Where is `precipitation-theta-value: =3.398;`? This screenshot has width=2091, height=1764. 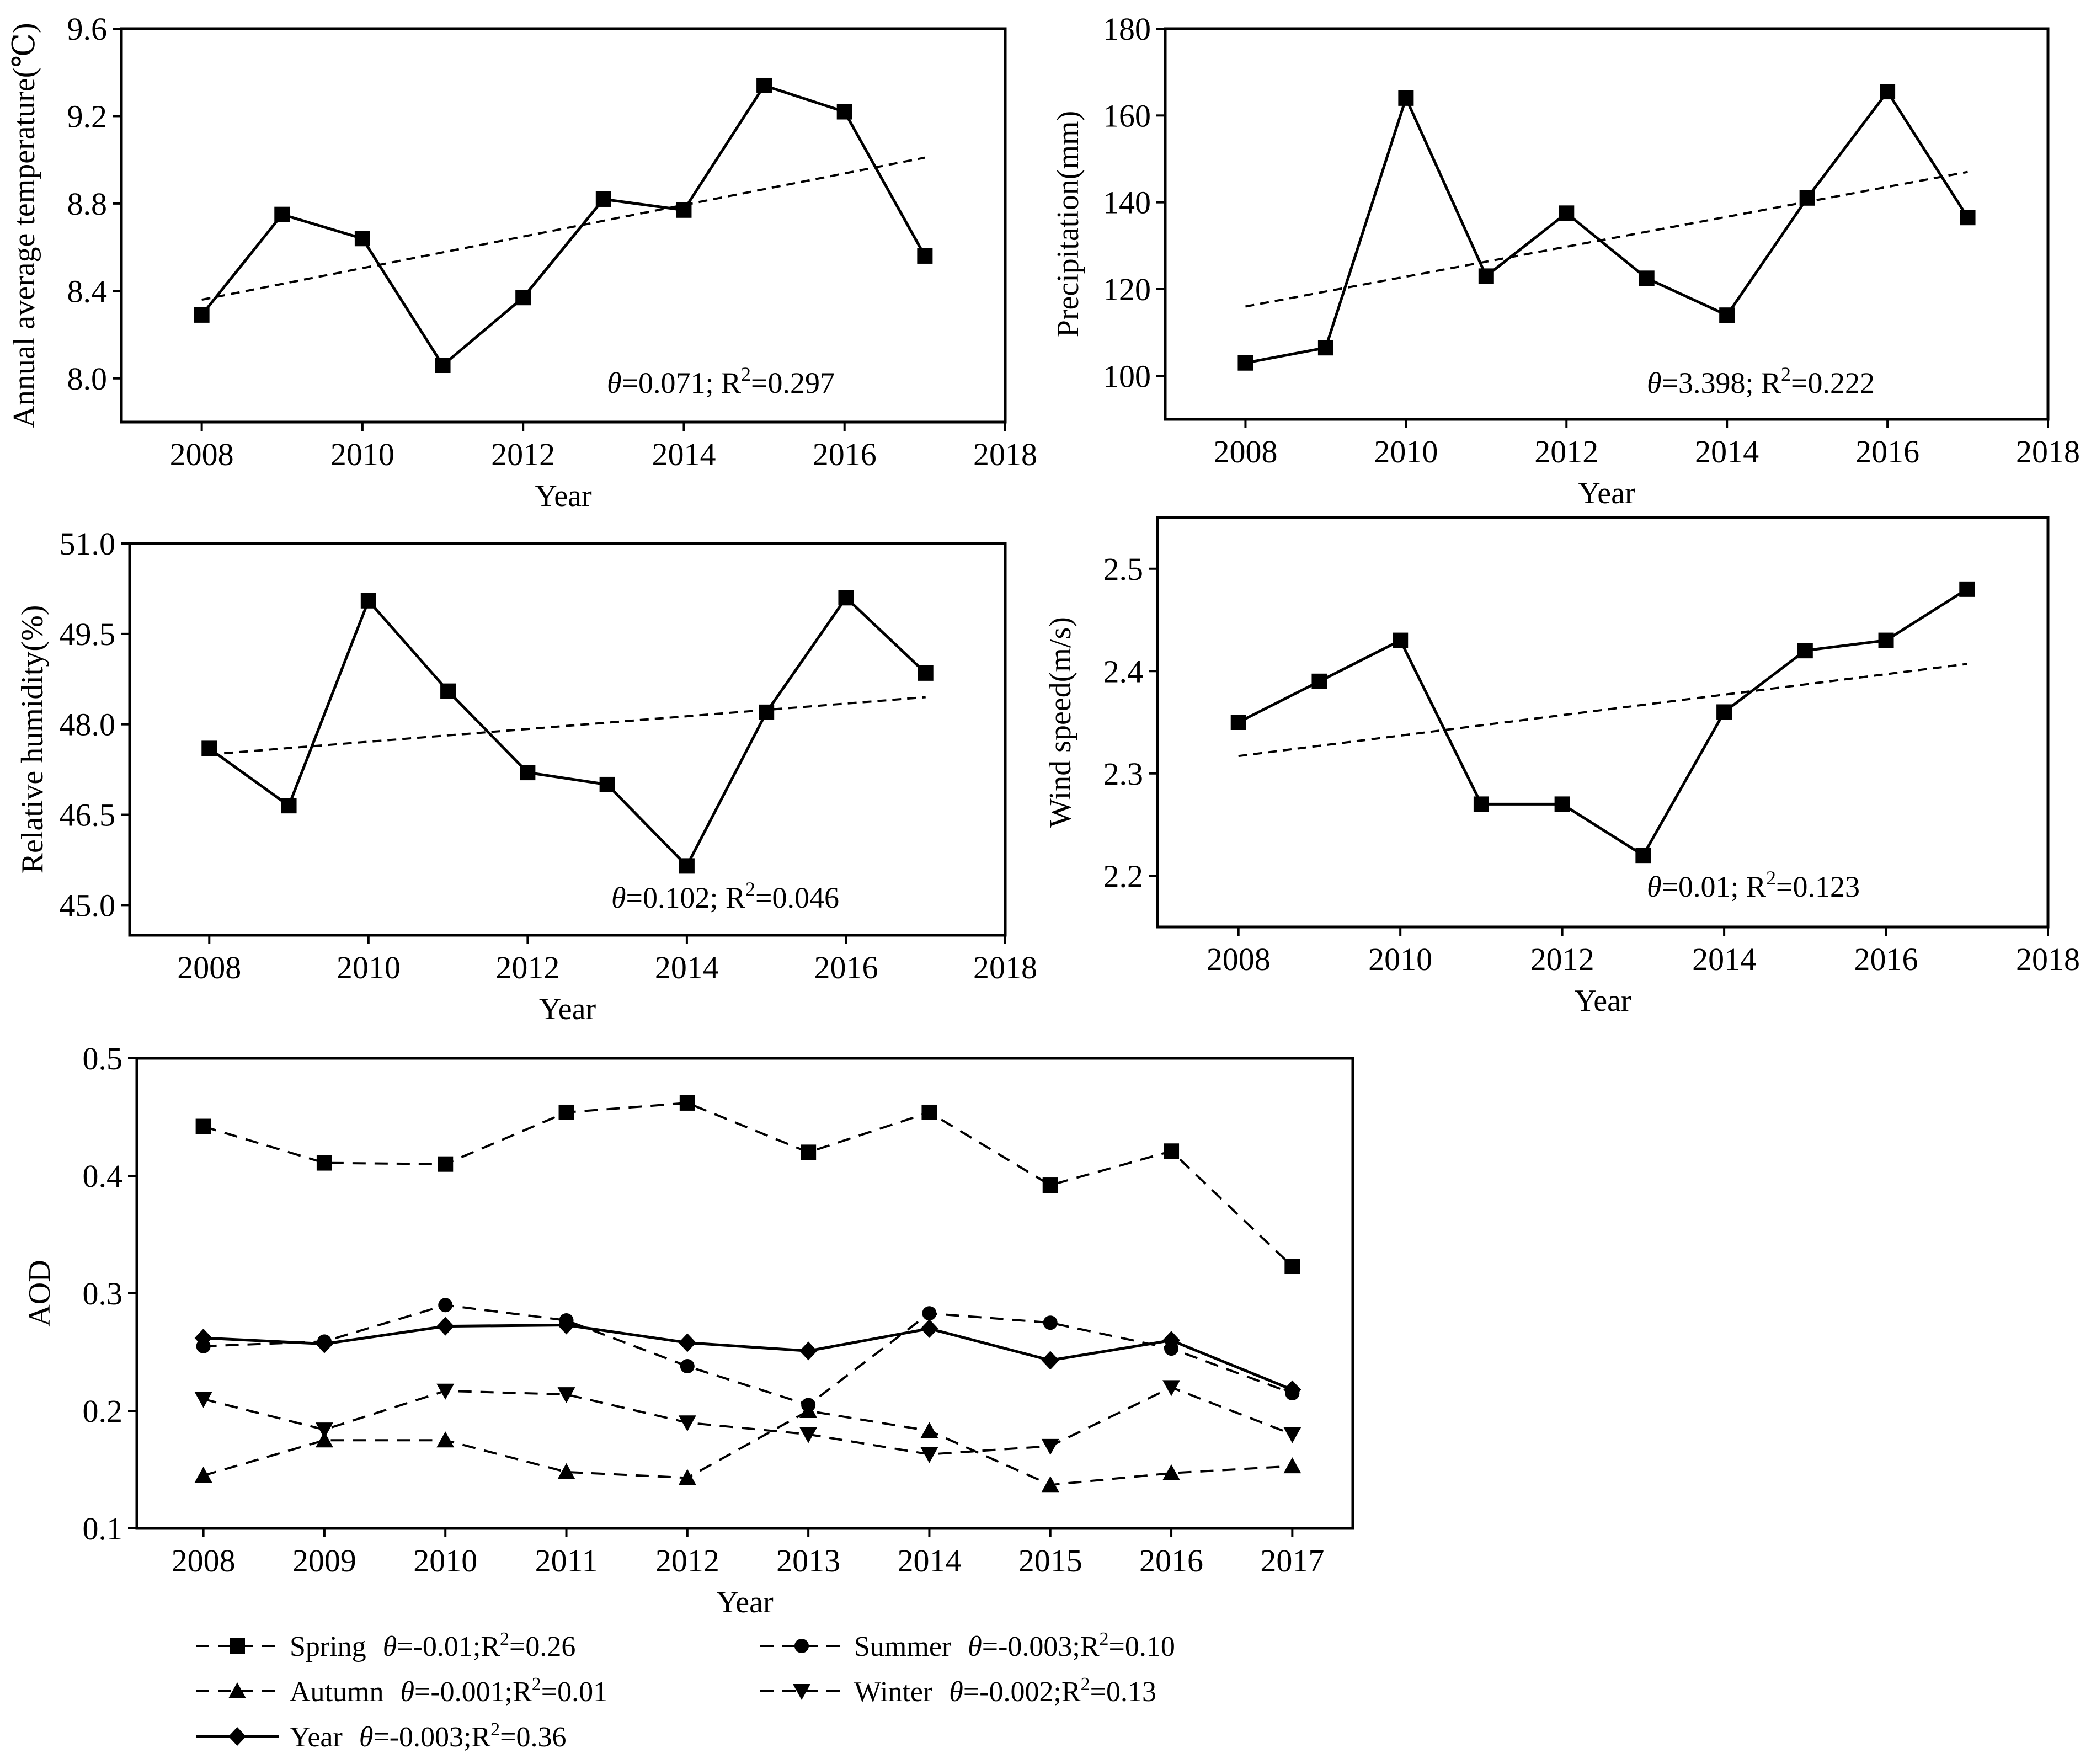
precipitation-theta-value: =3.398; is located at coordinates (1711, 382).